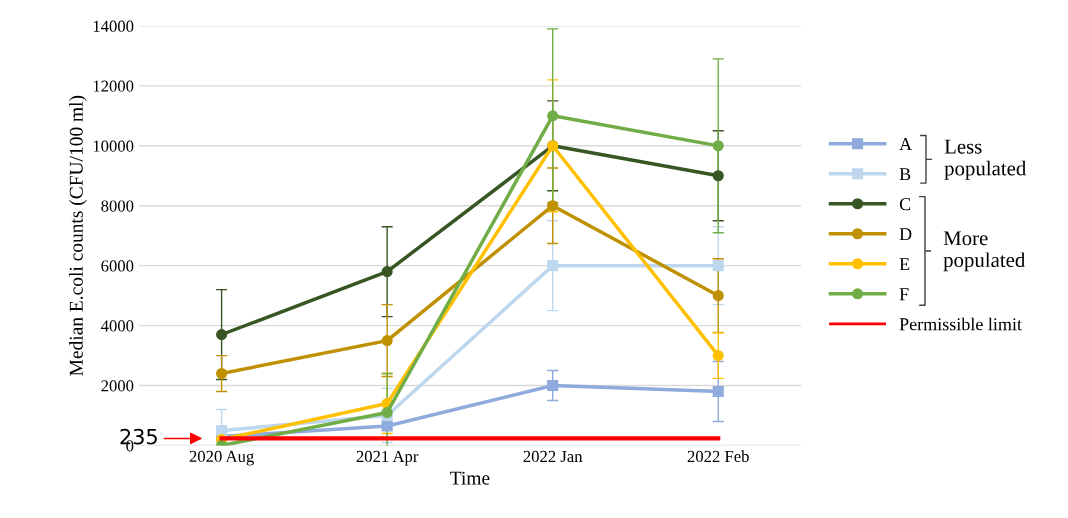 The image size is (1068, 518). What do you see at coordinates (387, 458) in the screenshot?
I see `x-tick-label: 2021 Apr` at bounding box center [387, 458].